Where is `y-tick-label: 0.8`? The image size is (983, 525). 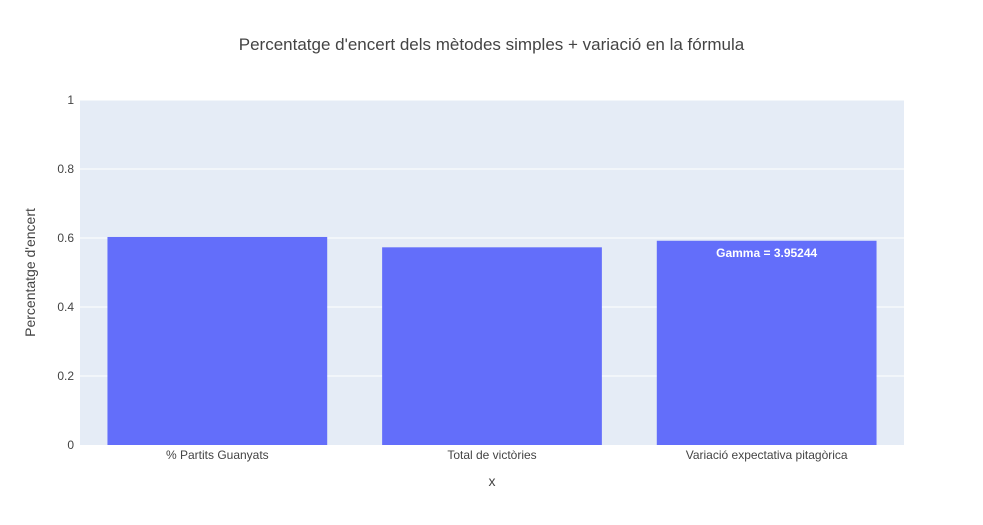 y-tick-label: 0.8 is located at coordinates (65, 169).